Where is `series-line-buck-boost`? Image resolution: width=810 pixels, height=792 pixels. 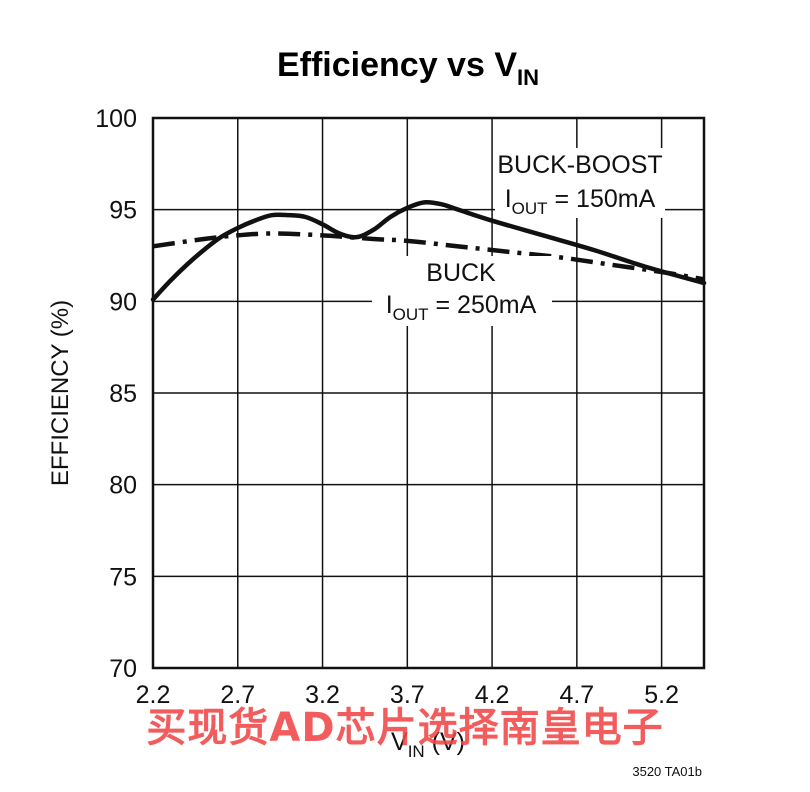 series-line-buck-boost is located at coordinates (428, 250).